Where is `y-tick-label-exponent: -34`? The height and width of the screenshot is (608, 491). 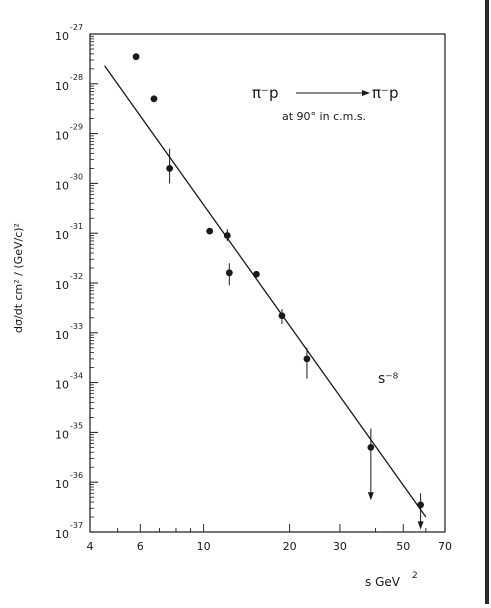
y-tick-label-exponent: -34 is located at coordinates (76, 376).